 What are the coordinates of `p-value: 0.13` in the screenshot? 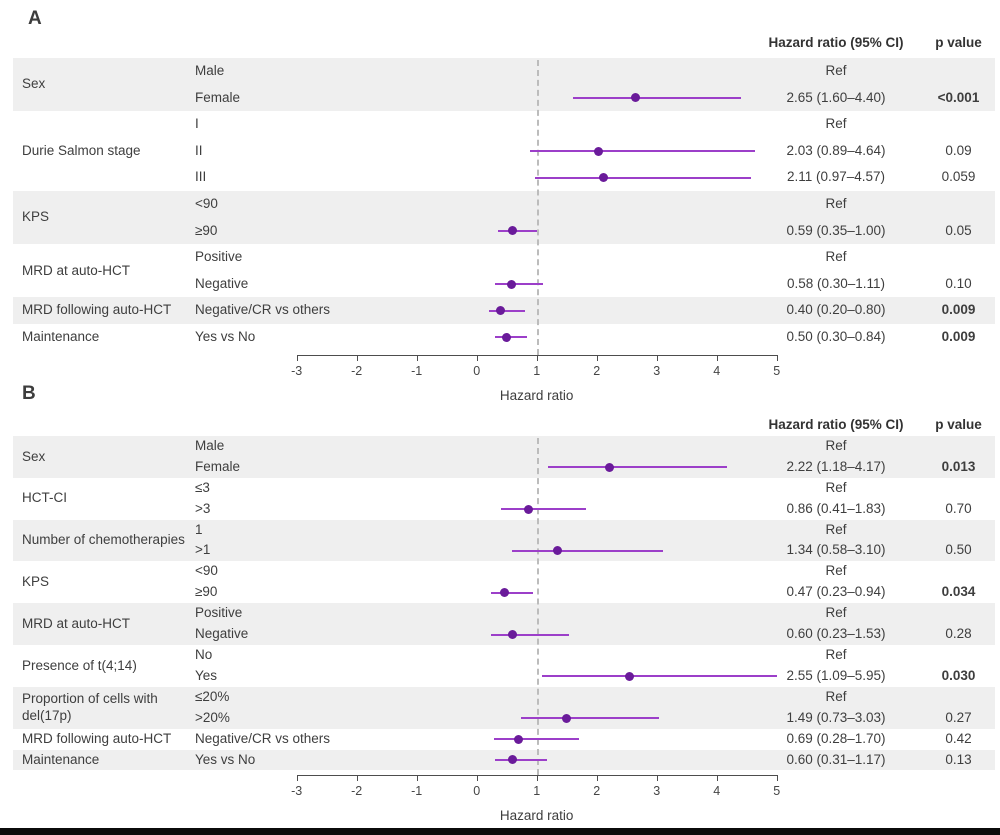 It's located at (958, 759).